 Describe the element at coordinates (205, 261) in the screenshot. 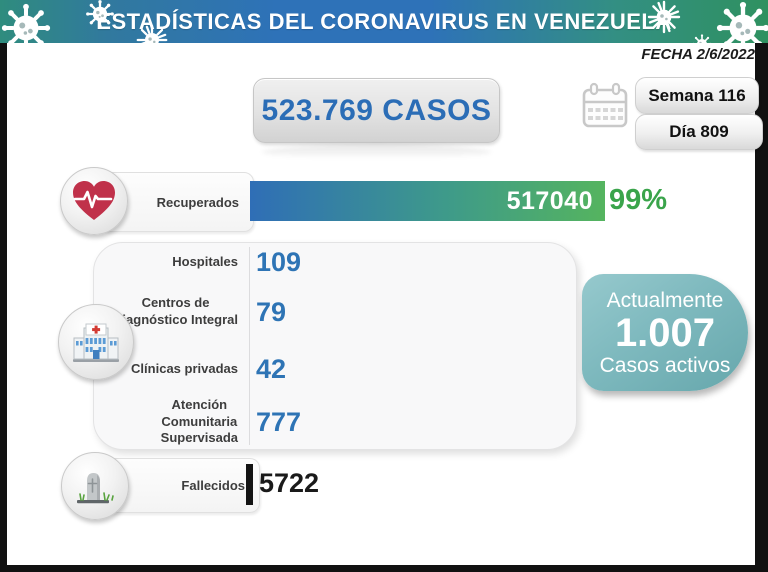

I see `facility-label: Hospitales` at that location.